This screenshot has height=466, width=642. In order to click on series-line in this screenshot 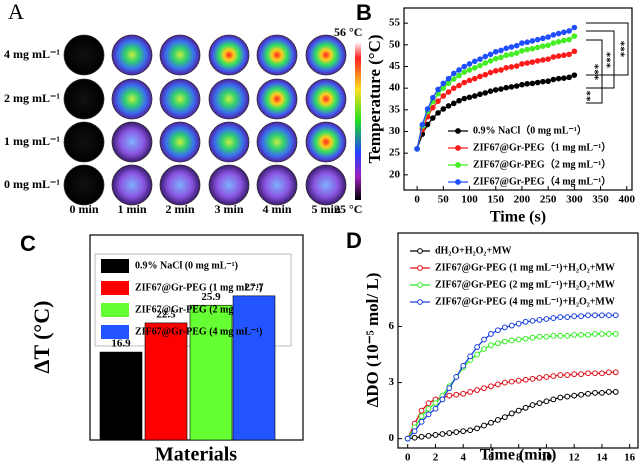, I will do `click(511, 377)`.